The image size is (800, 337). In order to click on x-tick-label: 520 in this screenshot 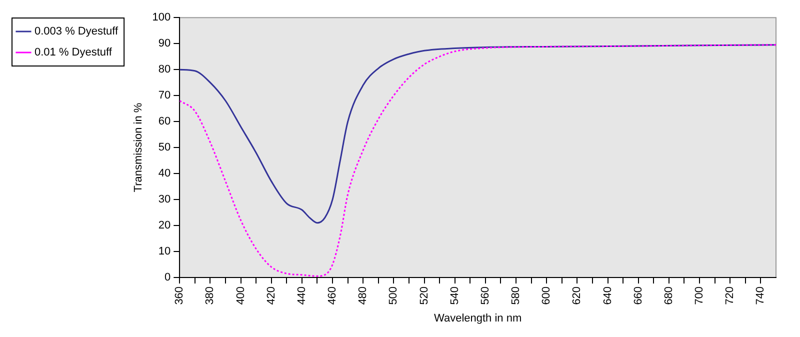, I will do `click(424, 295)`.